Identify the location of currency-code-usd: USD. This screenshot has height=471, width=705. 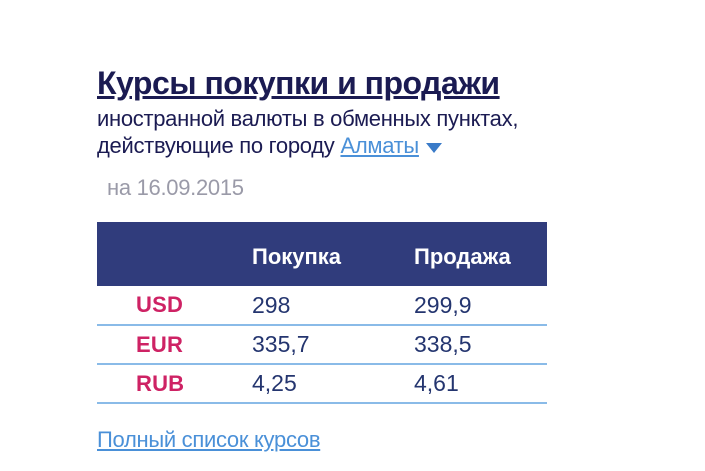
(174, 306).